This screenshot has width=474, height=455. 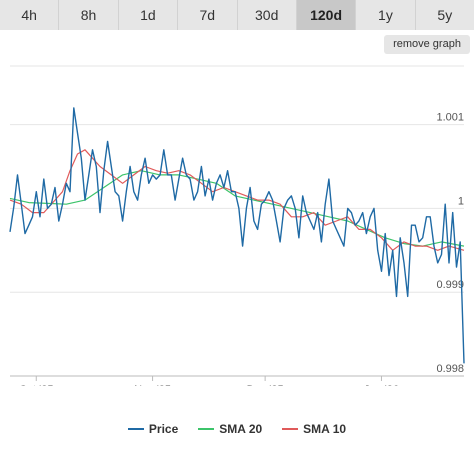 What do you see at coordinates (135, 429) in the screenshot?
I see `legend-swatch-price` at bounding box center [135, 429].